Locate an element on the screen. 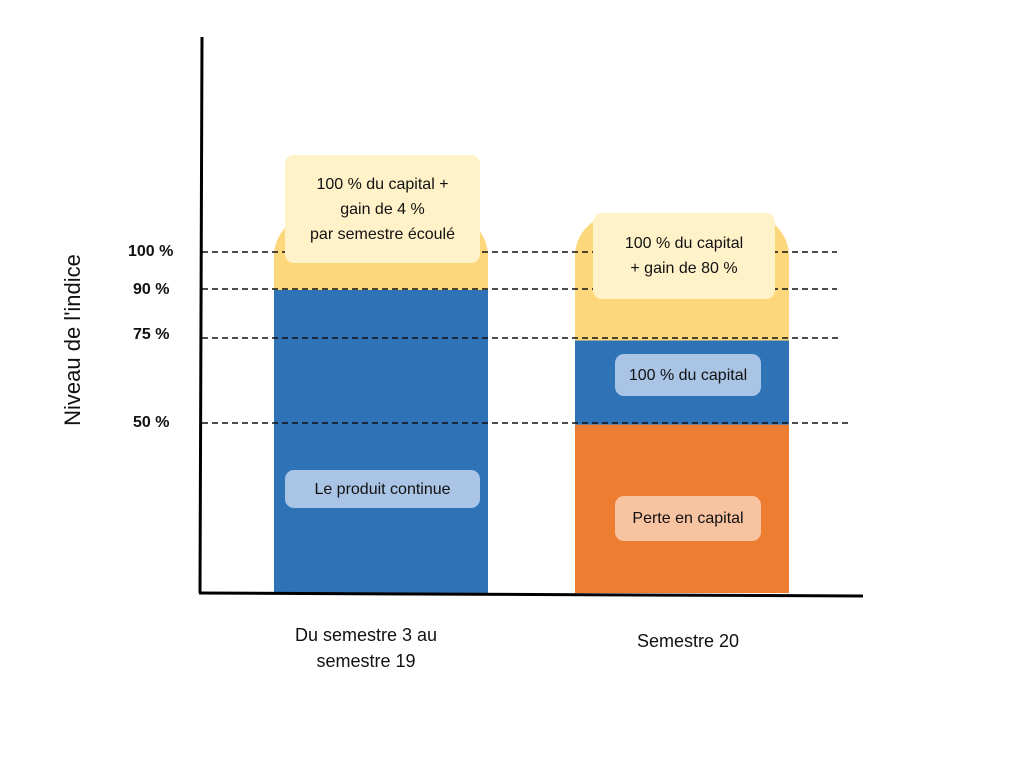 This screenshot has height=768, width=1024. category-label-1-line-2: semestre 19 is located at coordinates (366, 661).